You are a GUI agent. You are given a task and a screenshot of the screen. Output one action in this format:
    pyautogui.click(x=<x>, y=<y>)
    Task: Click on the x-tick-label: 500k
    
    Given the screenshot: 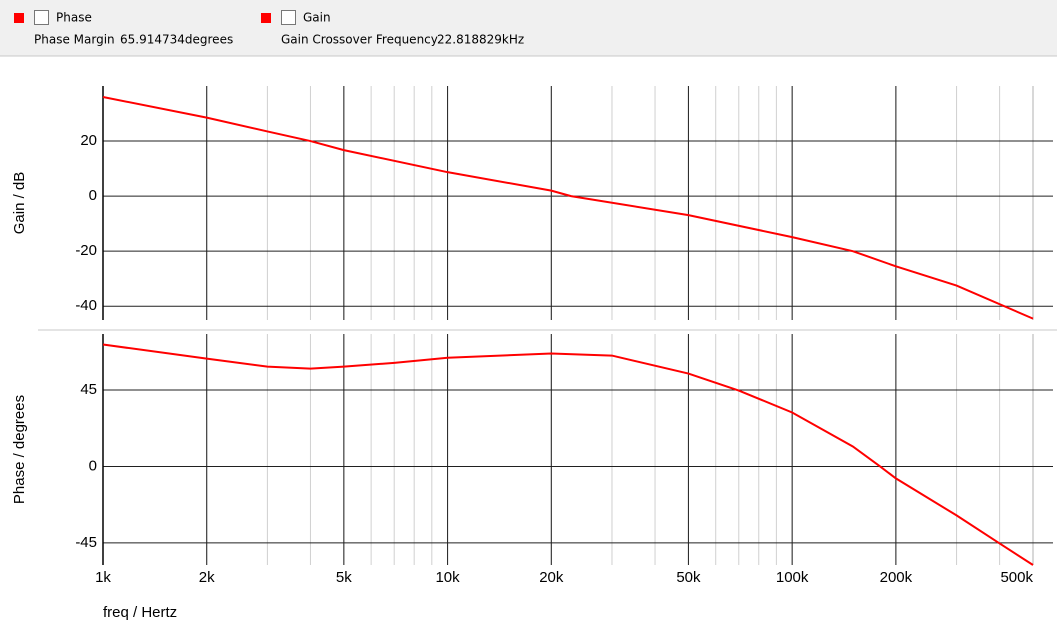 What is the action you would take?
    pyautogui.click(x=1016, y=577)
    